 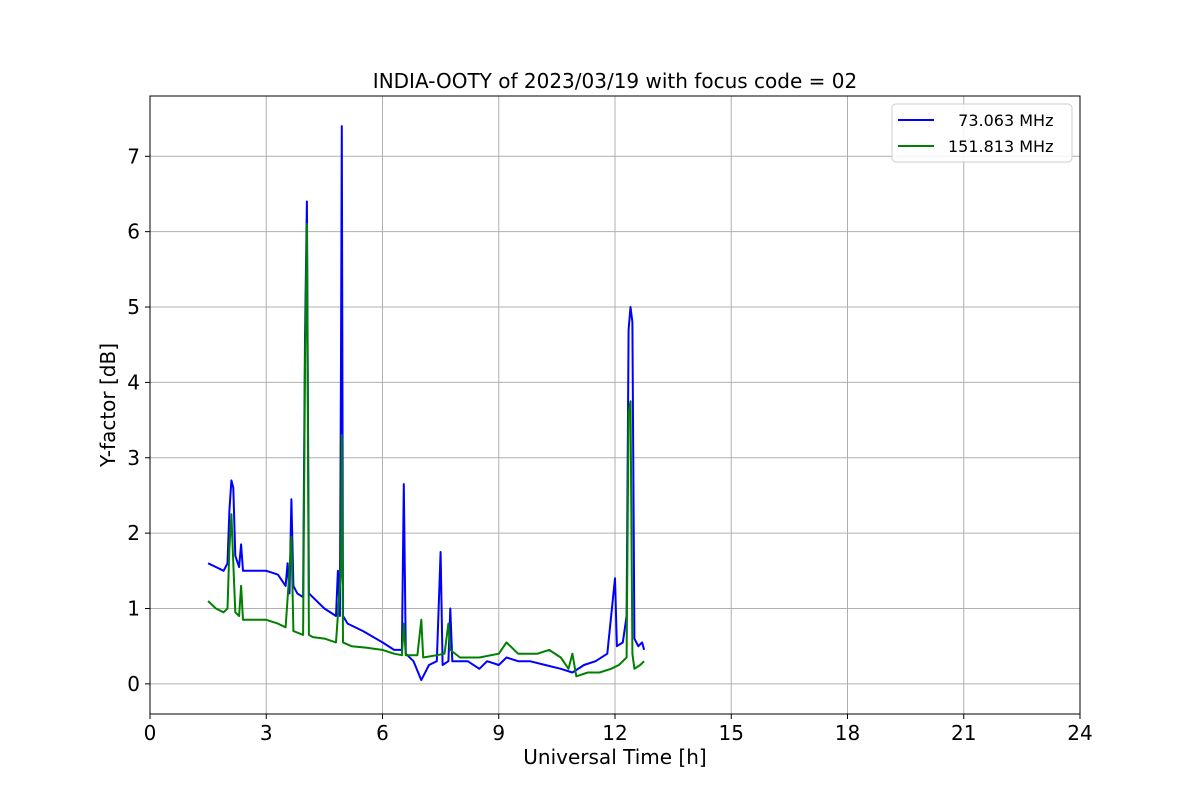 I want to click on x-tick-label: 18, so click(x=847, y=733).